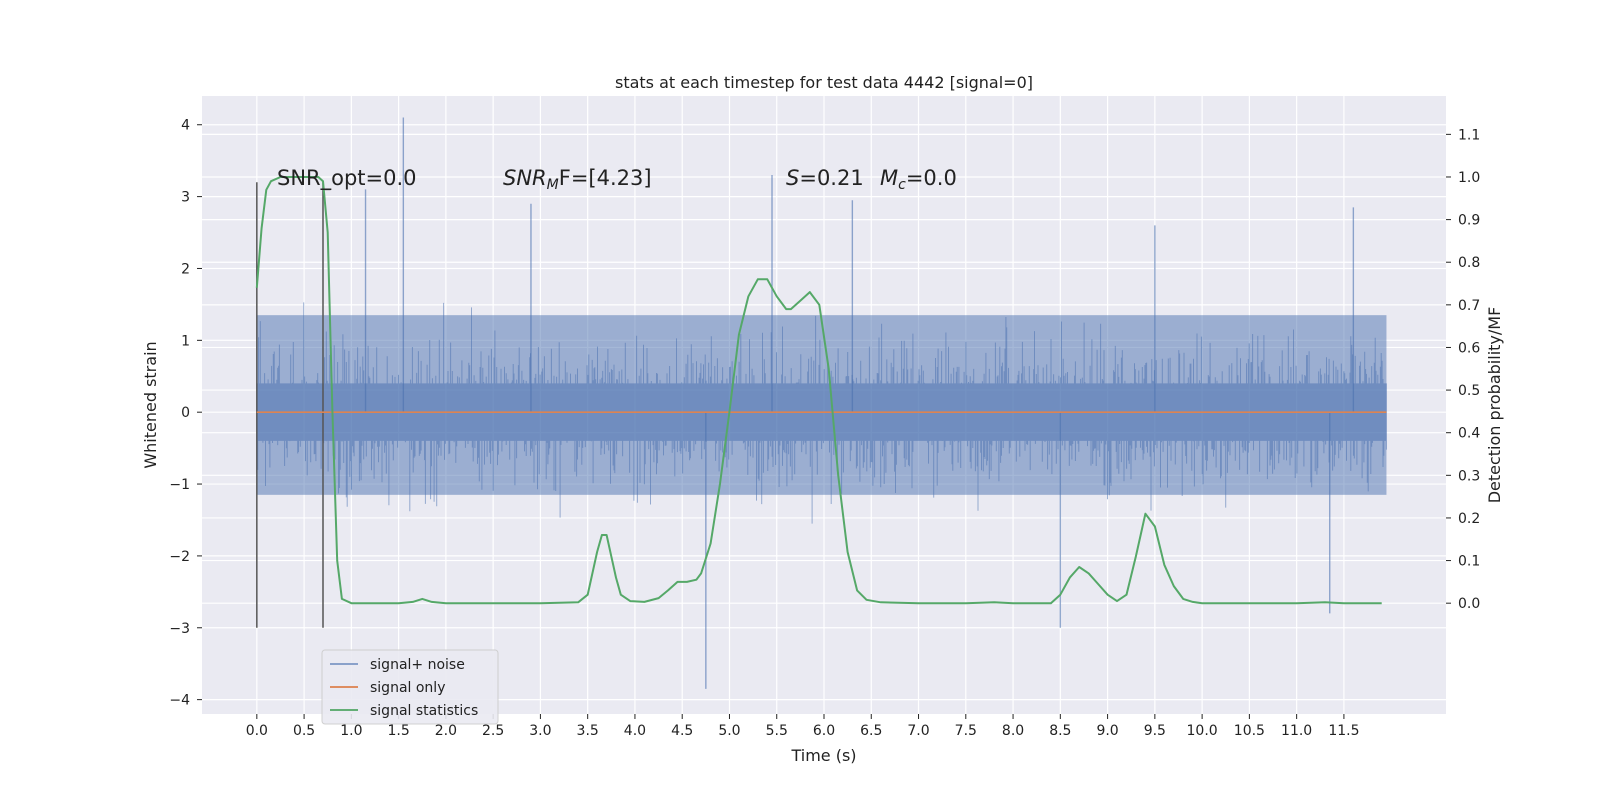 Image resolution: width=1600 pixels, height=800 pixels. Describe the element at coordinates (1155, 731) in the screenshot. I see `x-tick-label: 9.5` at that location.